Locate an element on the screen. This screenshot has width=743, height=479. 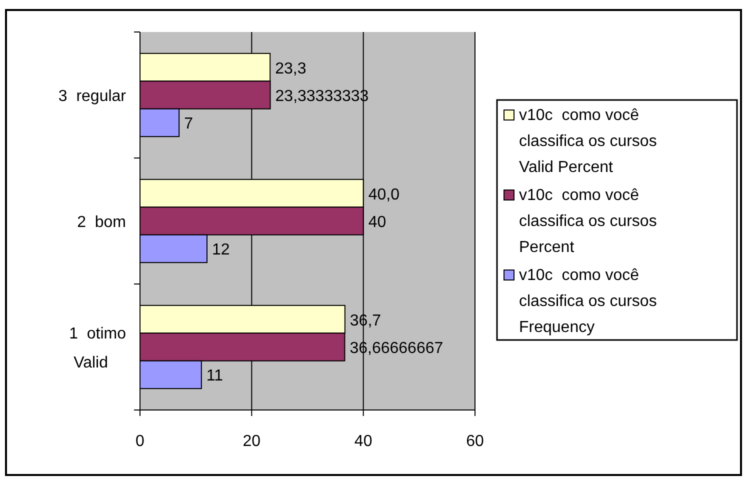
data-label: 7 is located at coordinates (189, 124).